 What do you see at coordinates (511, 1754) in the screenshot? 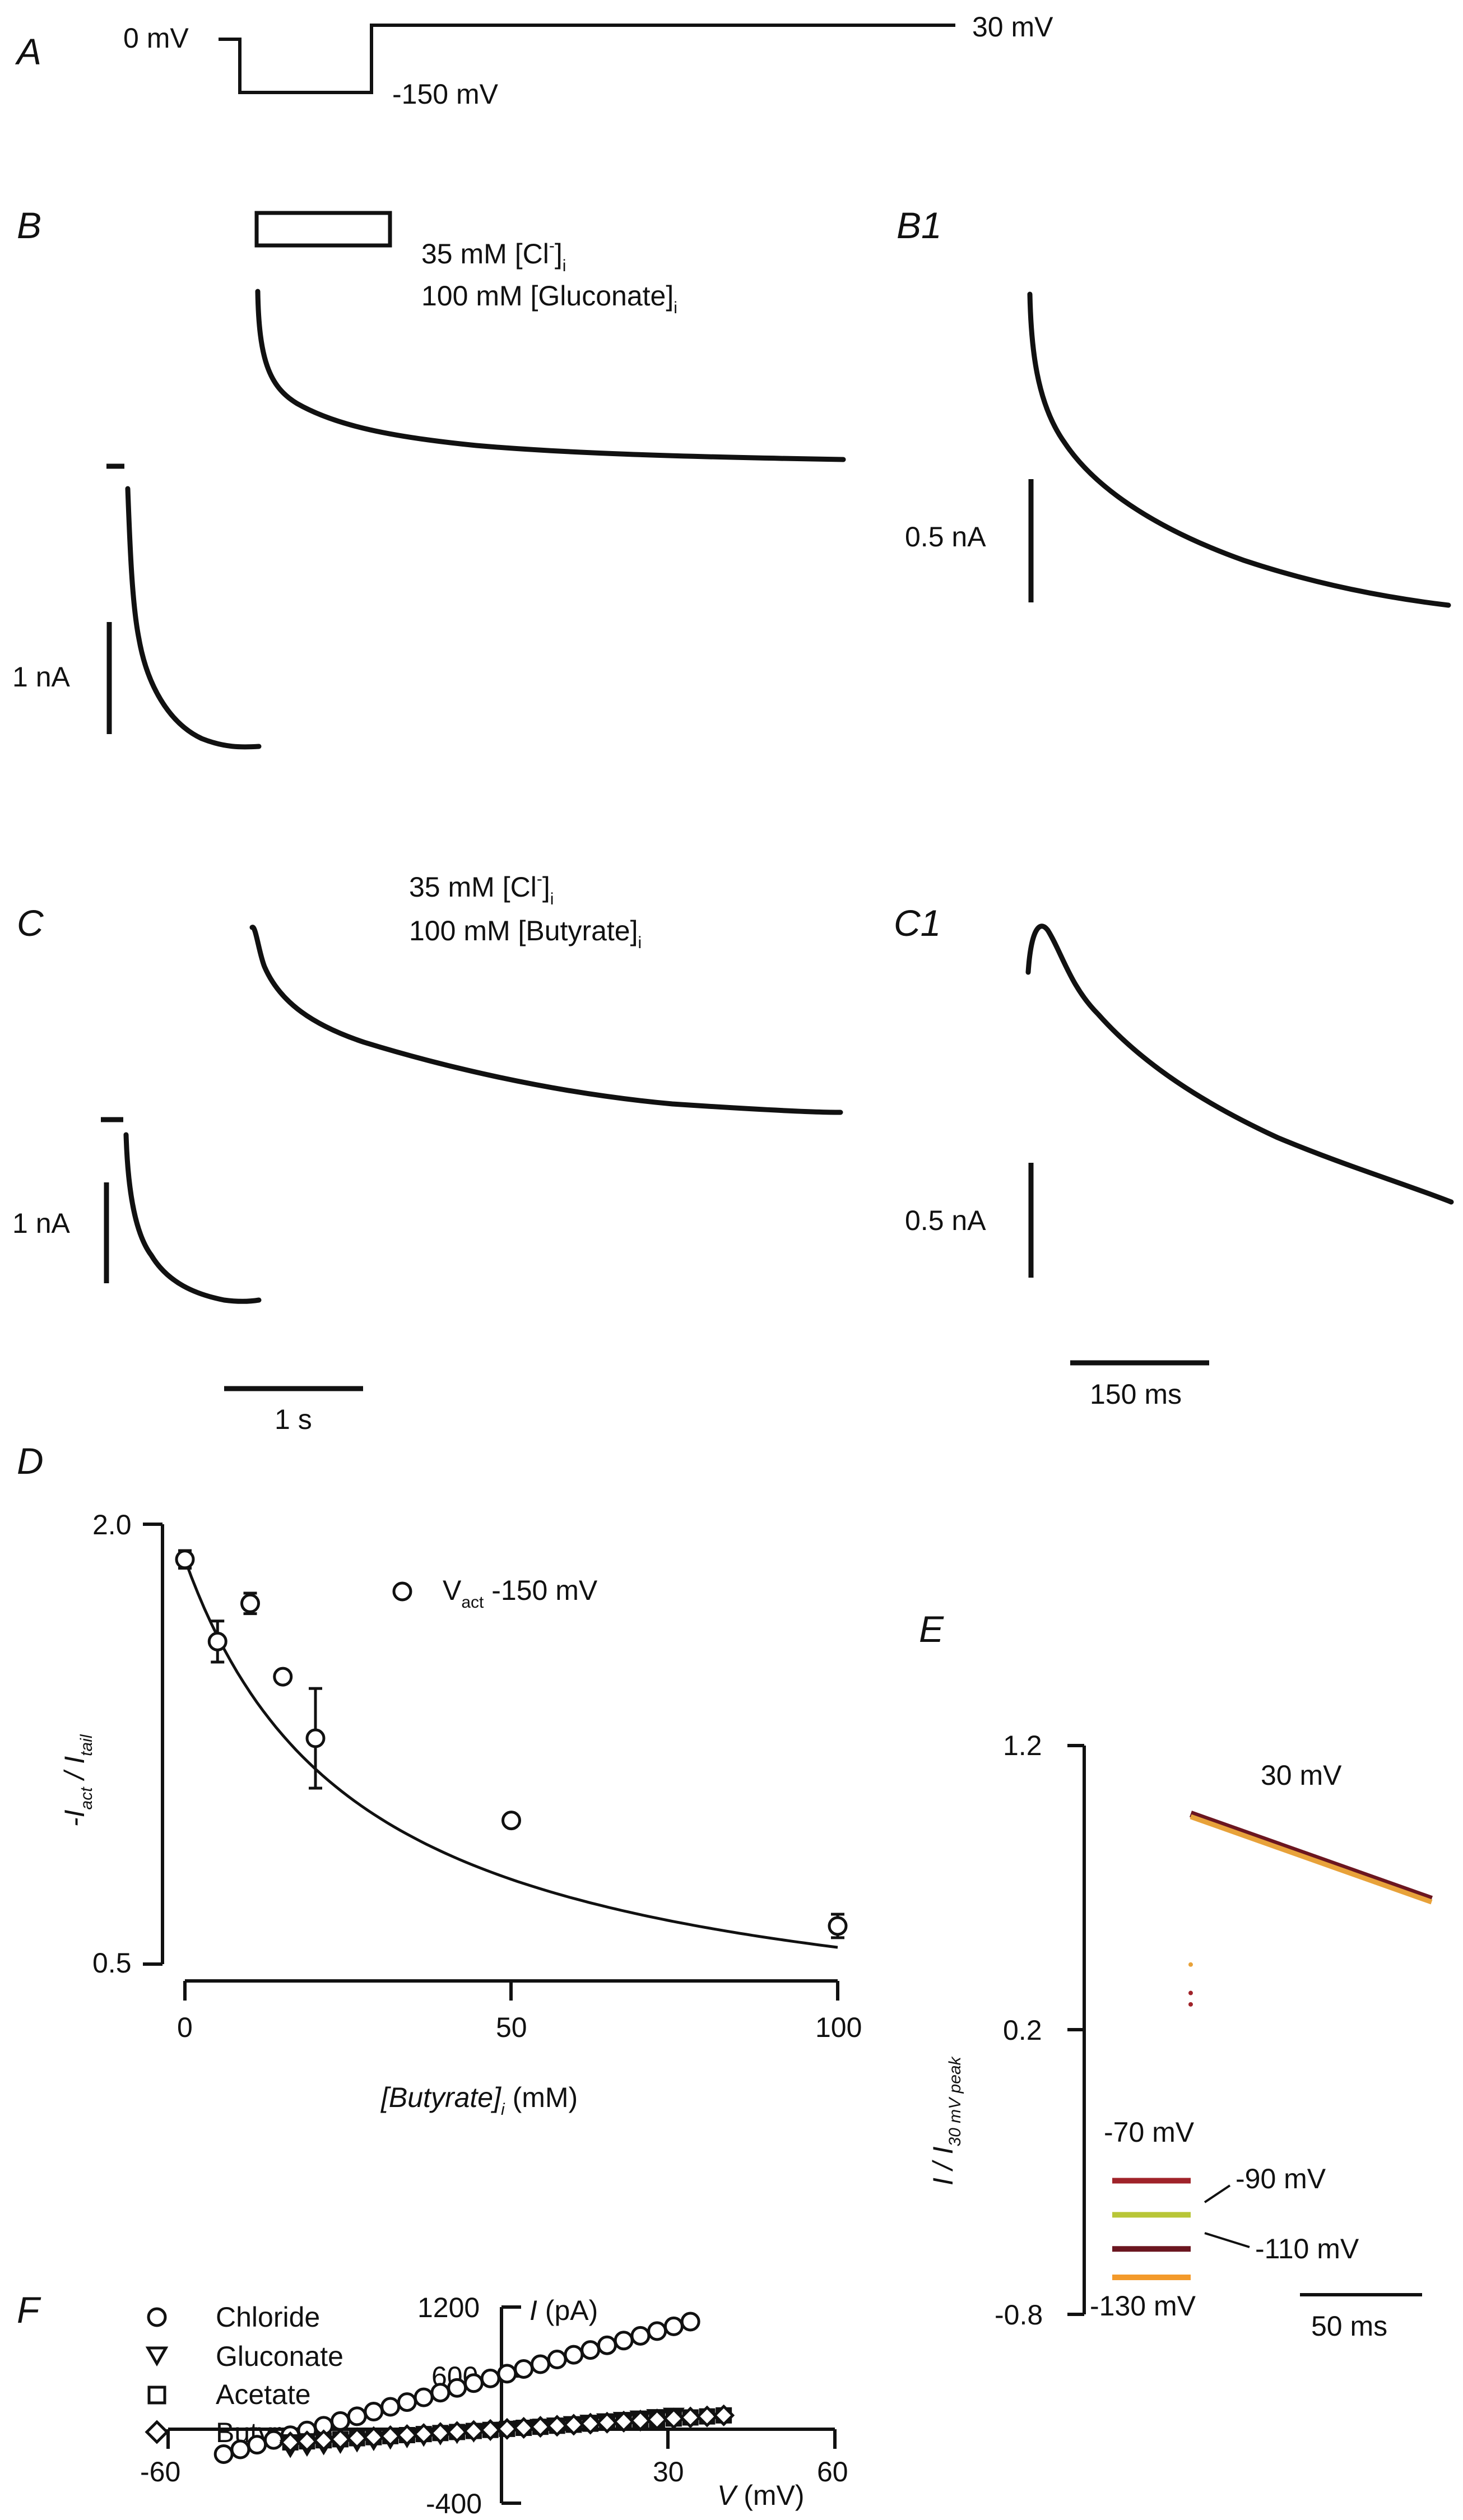
I see `d-fit-curve` at bounding box center [511, 1754].